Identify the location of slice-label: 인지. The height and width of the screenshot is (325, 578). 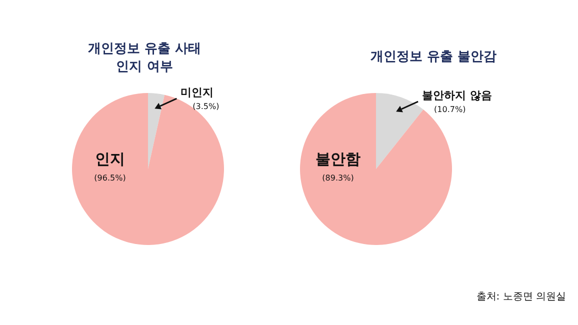
(110, 159).